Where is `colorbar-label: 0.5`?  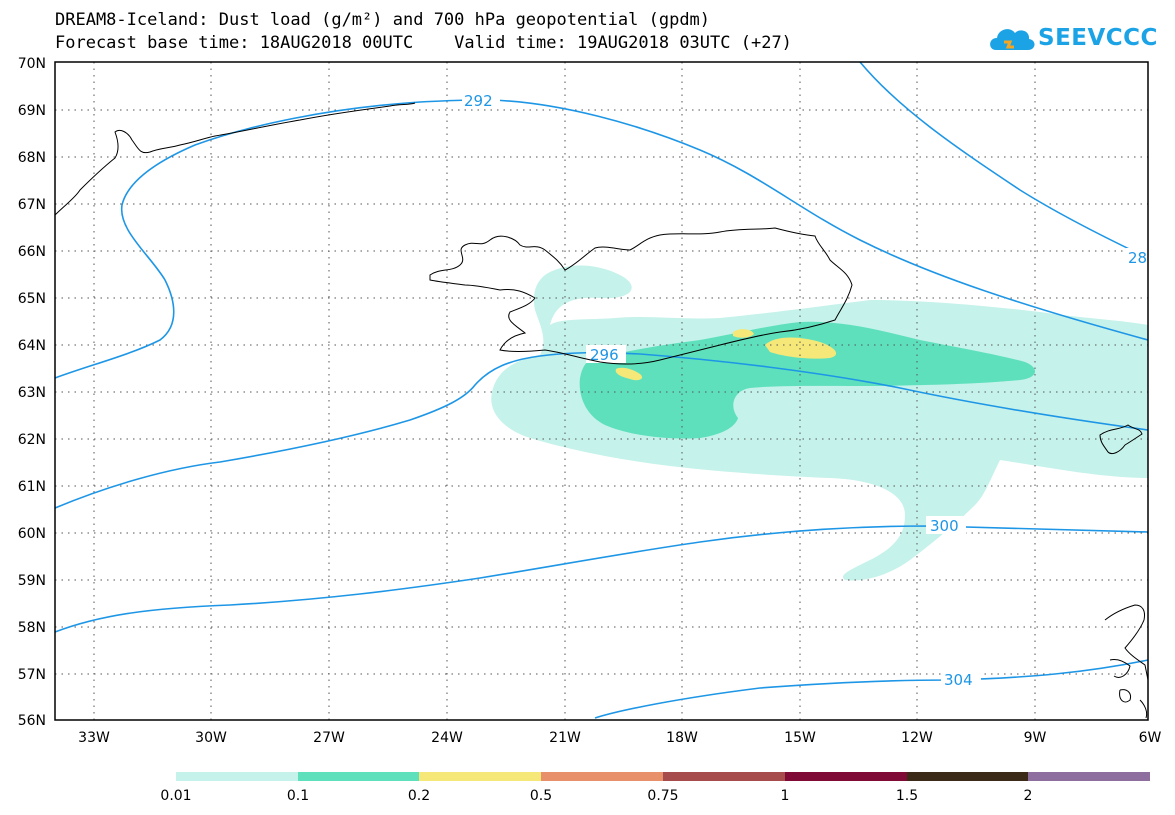 colorbar-label: 0.5 is located at coordinates (541, 796).